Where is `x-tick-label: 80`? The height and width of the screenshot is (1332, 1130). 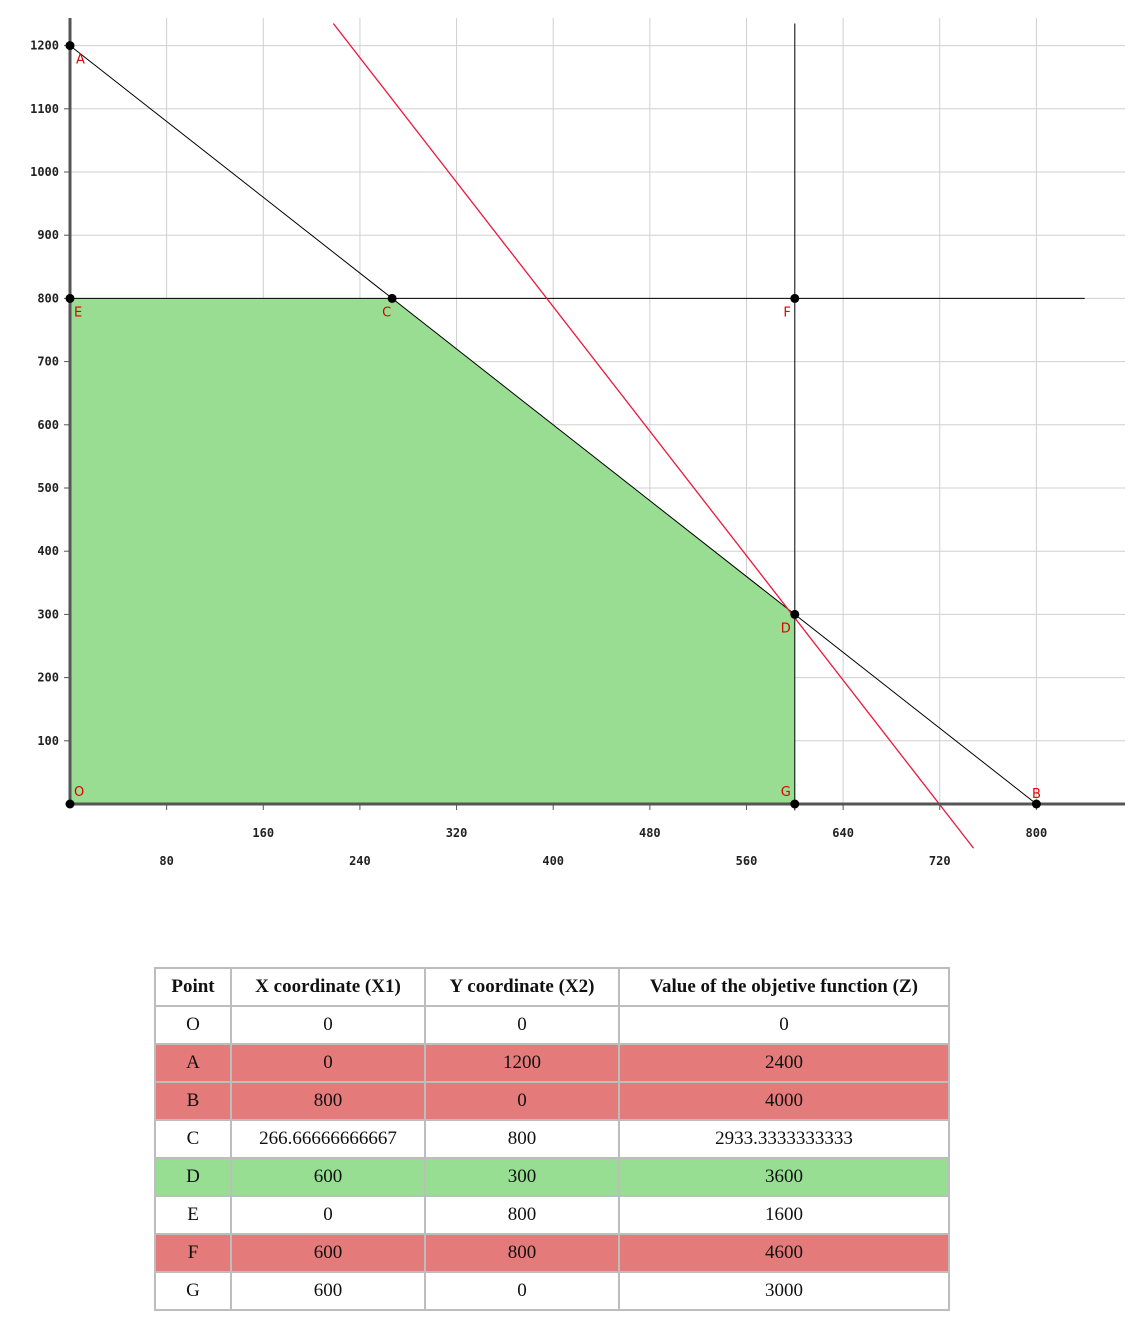
x-tick-label: 80 is located at coordinates (166, 861).